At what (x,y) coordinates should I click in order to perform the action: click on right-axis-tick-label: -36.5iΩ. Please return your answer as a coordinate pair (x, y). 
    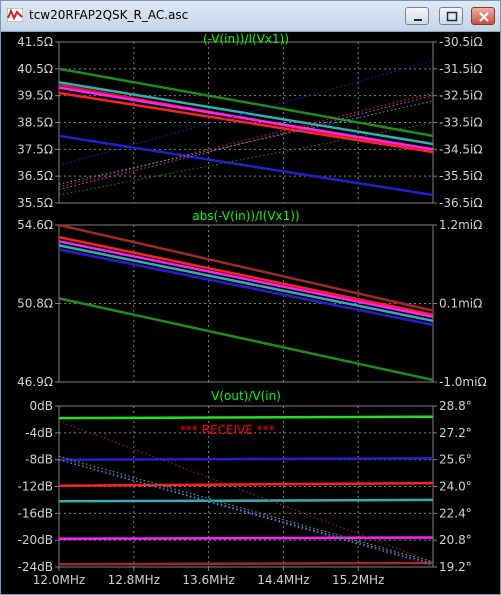
    Looking at the image, I should click on (461, 203).